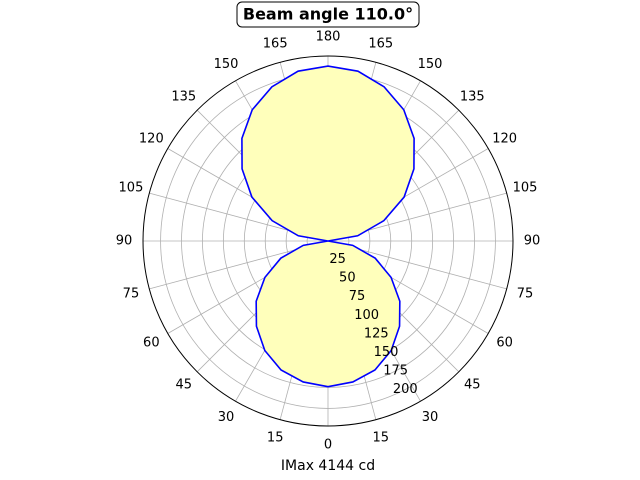  What do you see at coordinates (386, 352) in the screenshot?
I see `radial-tick-label: 150` at bounding box center [386, 352].